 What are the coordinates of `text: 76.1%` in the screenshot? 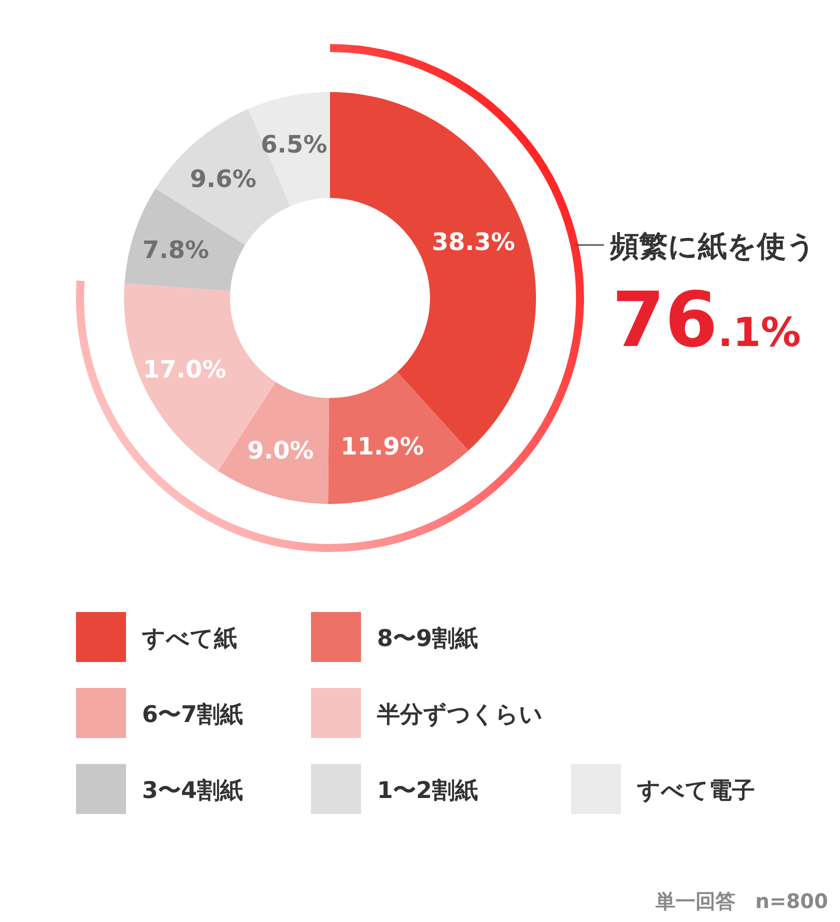 It's located at (706, 319).